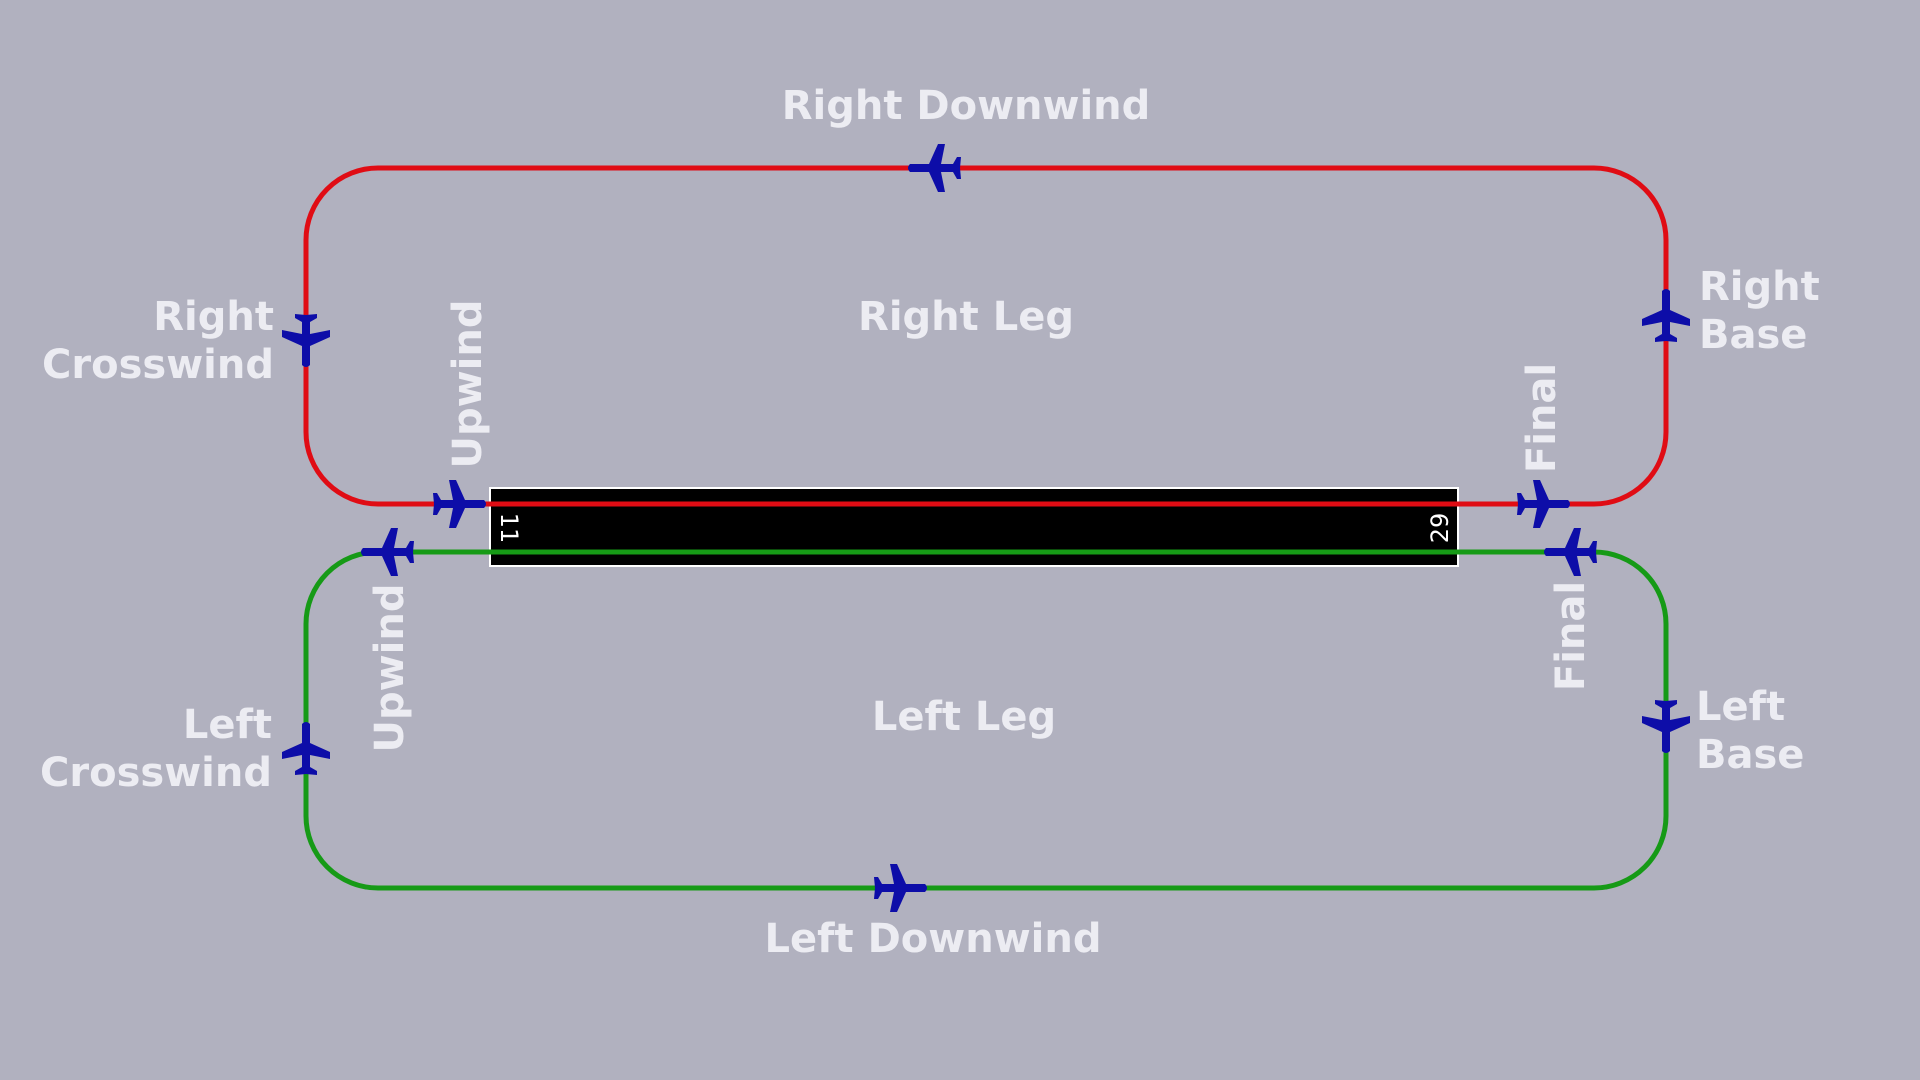 This screenshot has width=1920, height=1080. Describe the element at coordinates (1542, 418) in the screenshot. I see `right-final-label: Final` at that location.